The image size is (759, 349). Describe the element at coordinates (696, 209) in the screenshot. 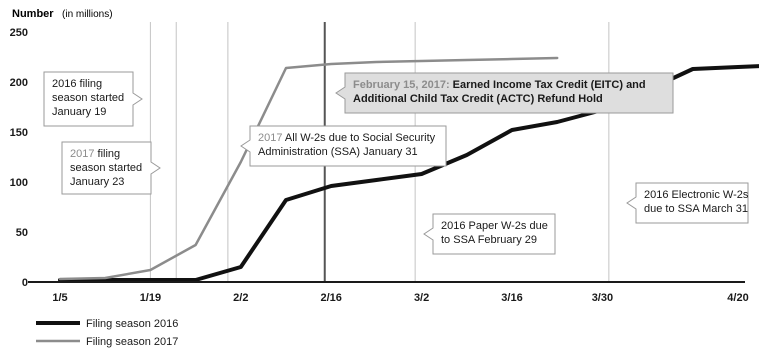

I see `annotation-text: due to SSA March 31` at that location.